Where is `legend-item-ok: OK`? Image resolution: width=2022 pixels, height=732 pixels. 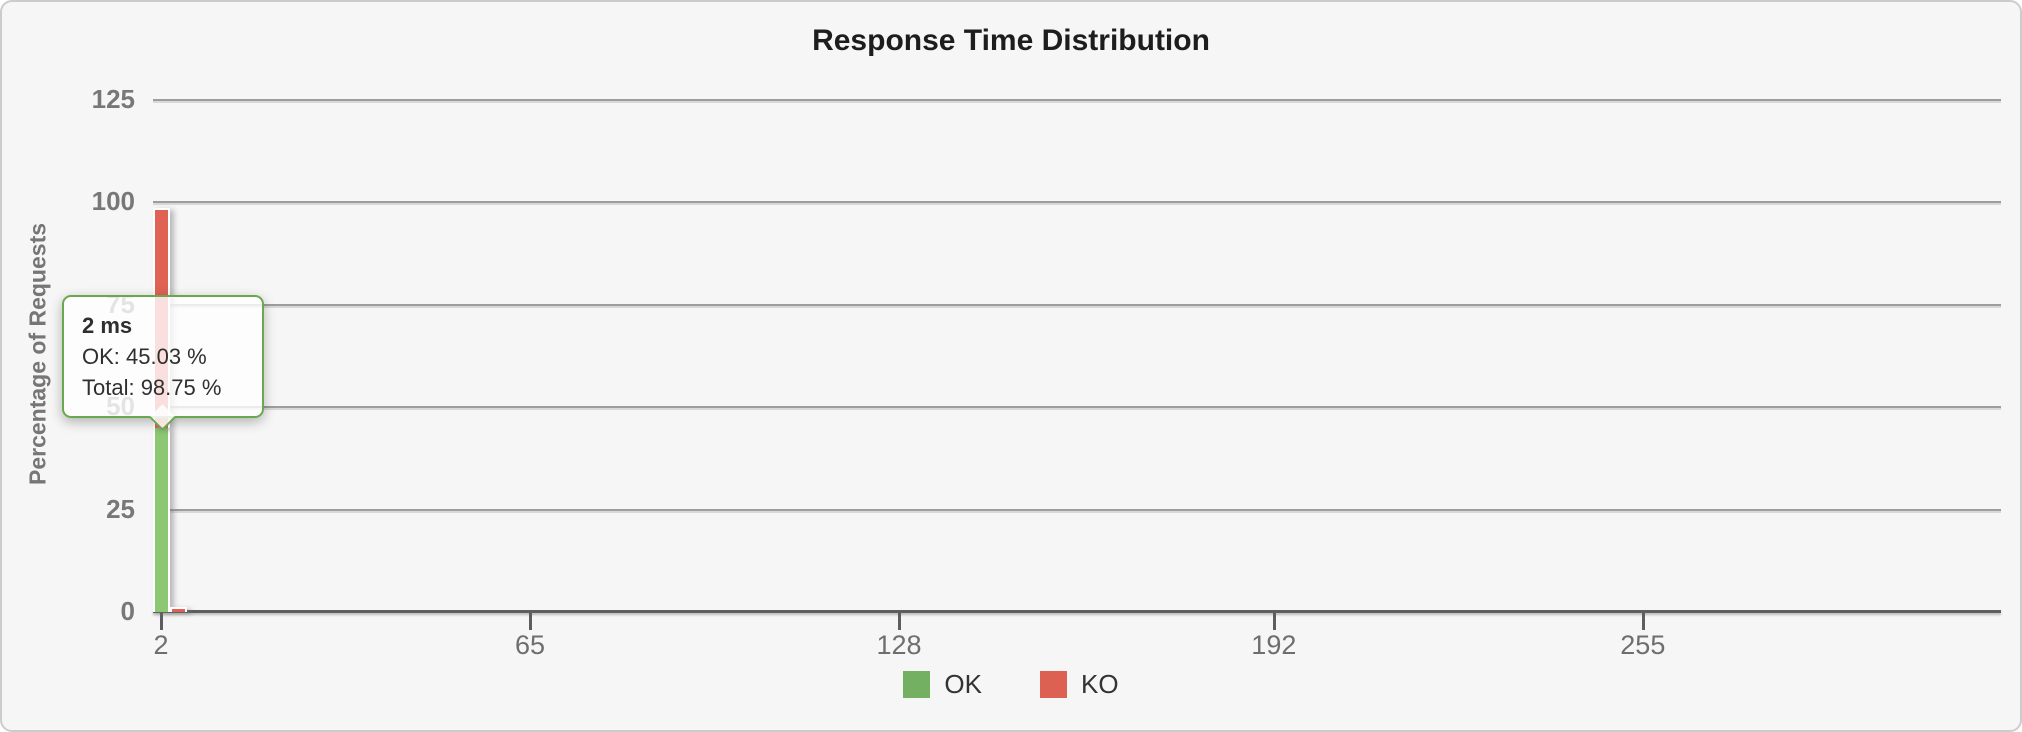 legend-item-ok: OK is located at coordinates (942, 684).